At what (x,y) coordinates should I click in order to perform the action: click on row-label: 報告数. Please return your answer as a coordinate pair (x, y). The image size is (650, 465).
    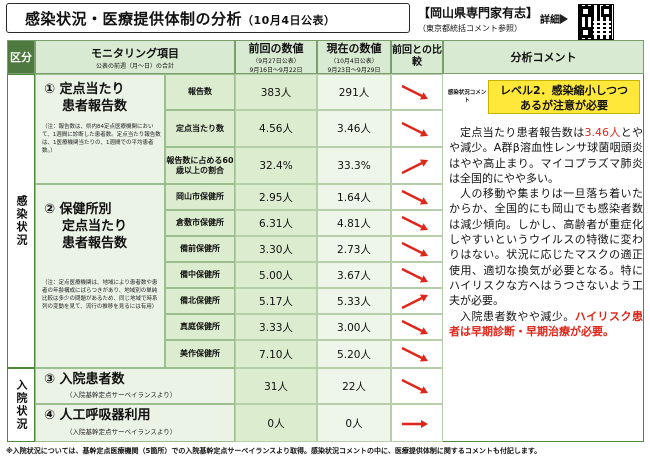
    Looking at the image, I should click on (200, 92).